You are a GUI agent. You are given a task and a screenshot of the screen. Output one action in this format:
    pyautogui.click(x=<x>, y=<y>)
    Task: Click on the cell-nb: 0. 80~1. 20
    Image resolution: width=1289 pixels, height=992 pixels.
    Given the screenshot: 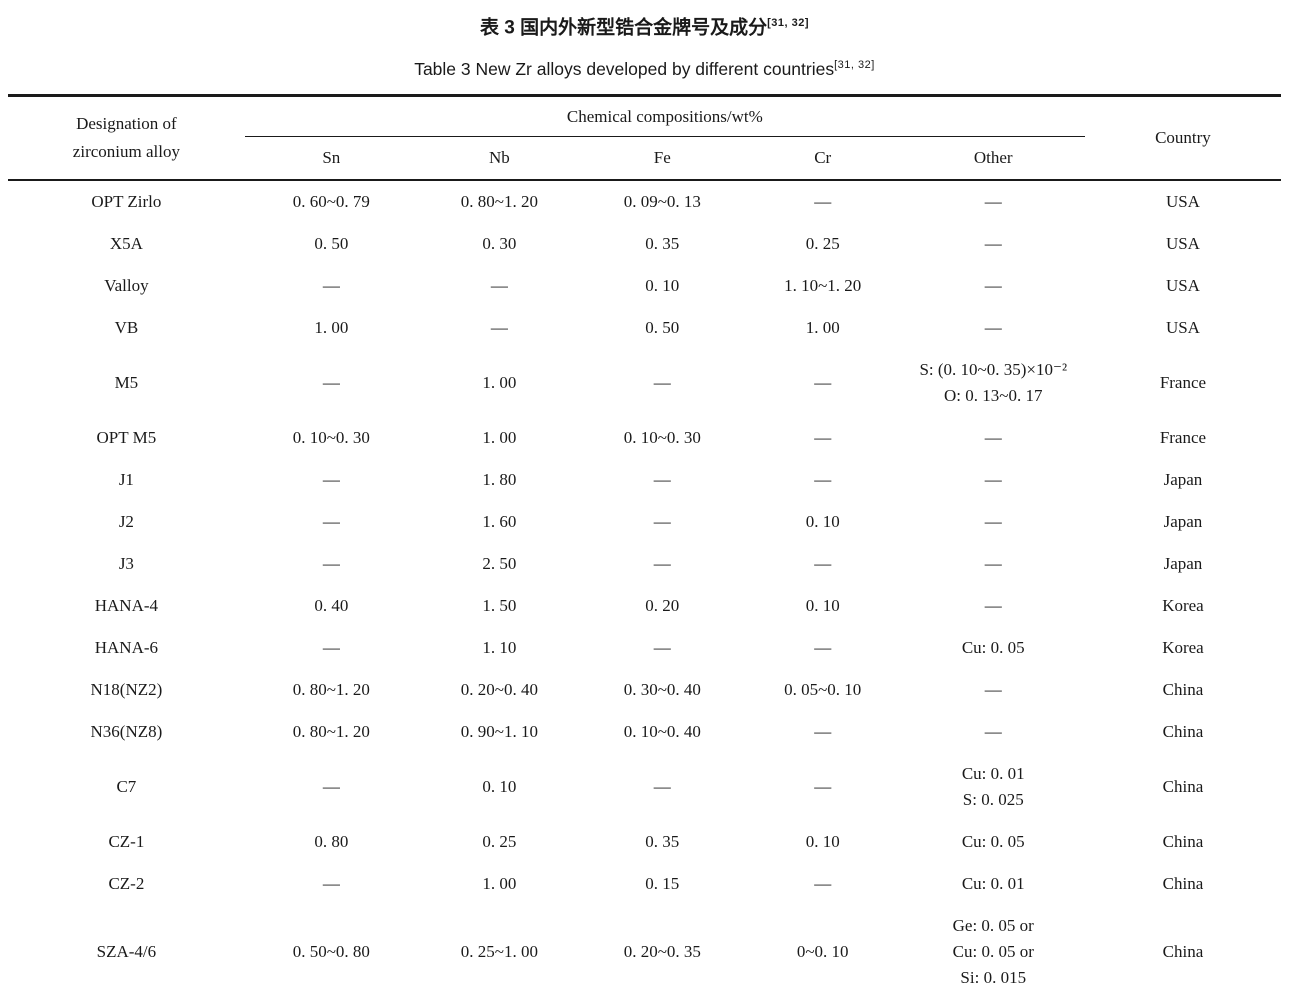 What is the action you would take?
    pyautogui.click(x=499, y=202)
    